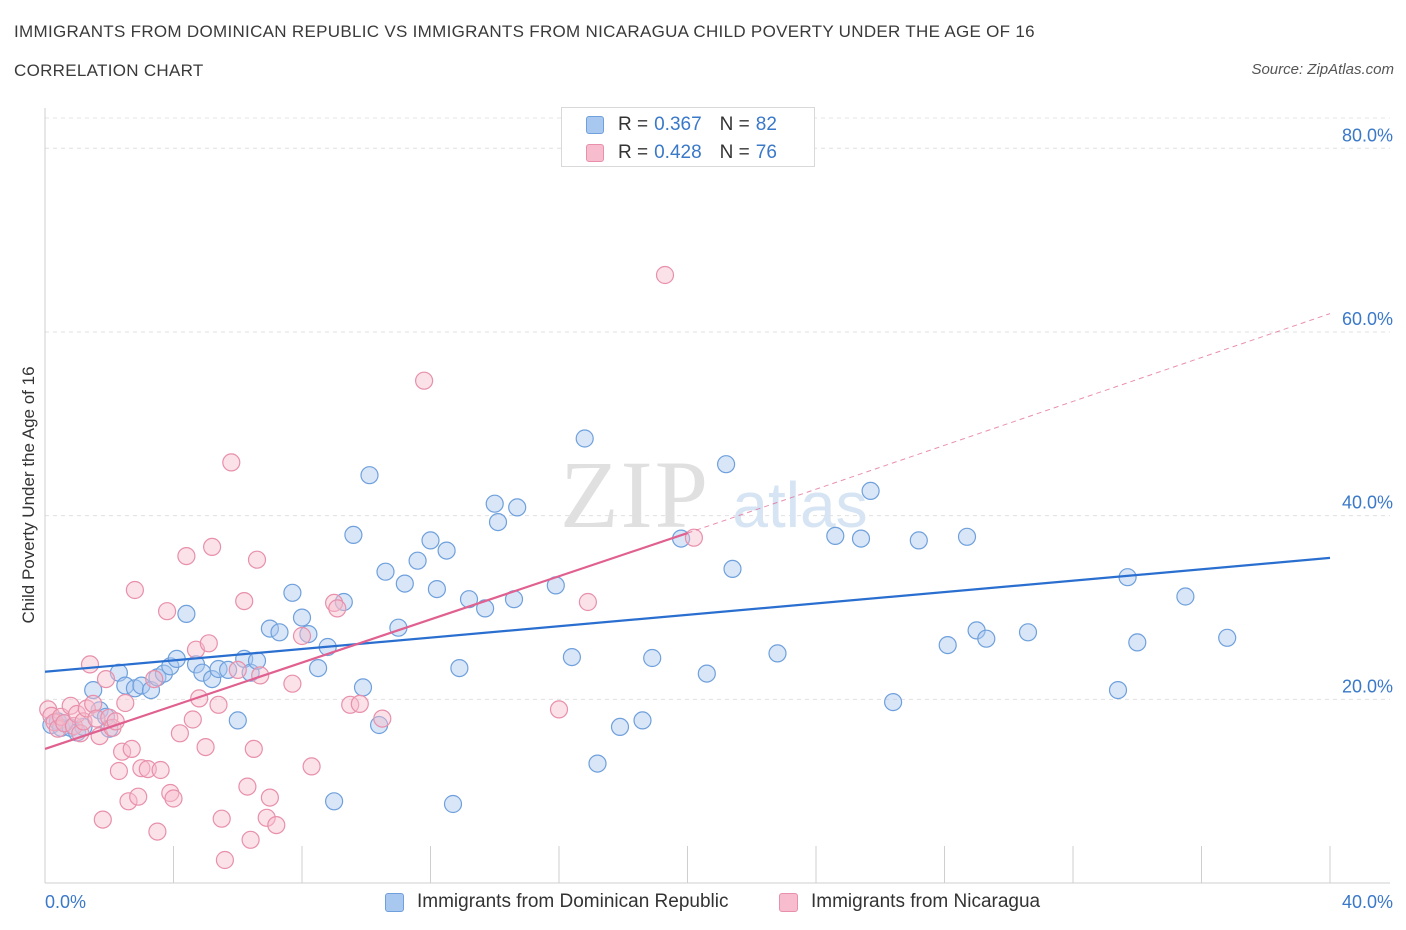 The width and height of the screenshot is (1406, 930). What do you see at coordinates (1009, 423) in the screenshot?
I see `trend-line-nicaragua-extension` at bounding box center [1009, 423].